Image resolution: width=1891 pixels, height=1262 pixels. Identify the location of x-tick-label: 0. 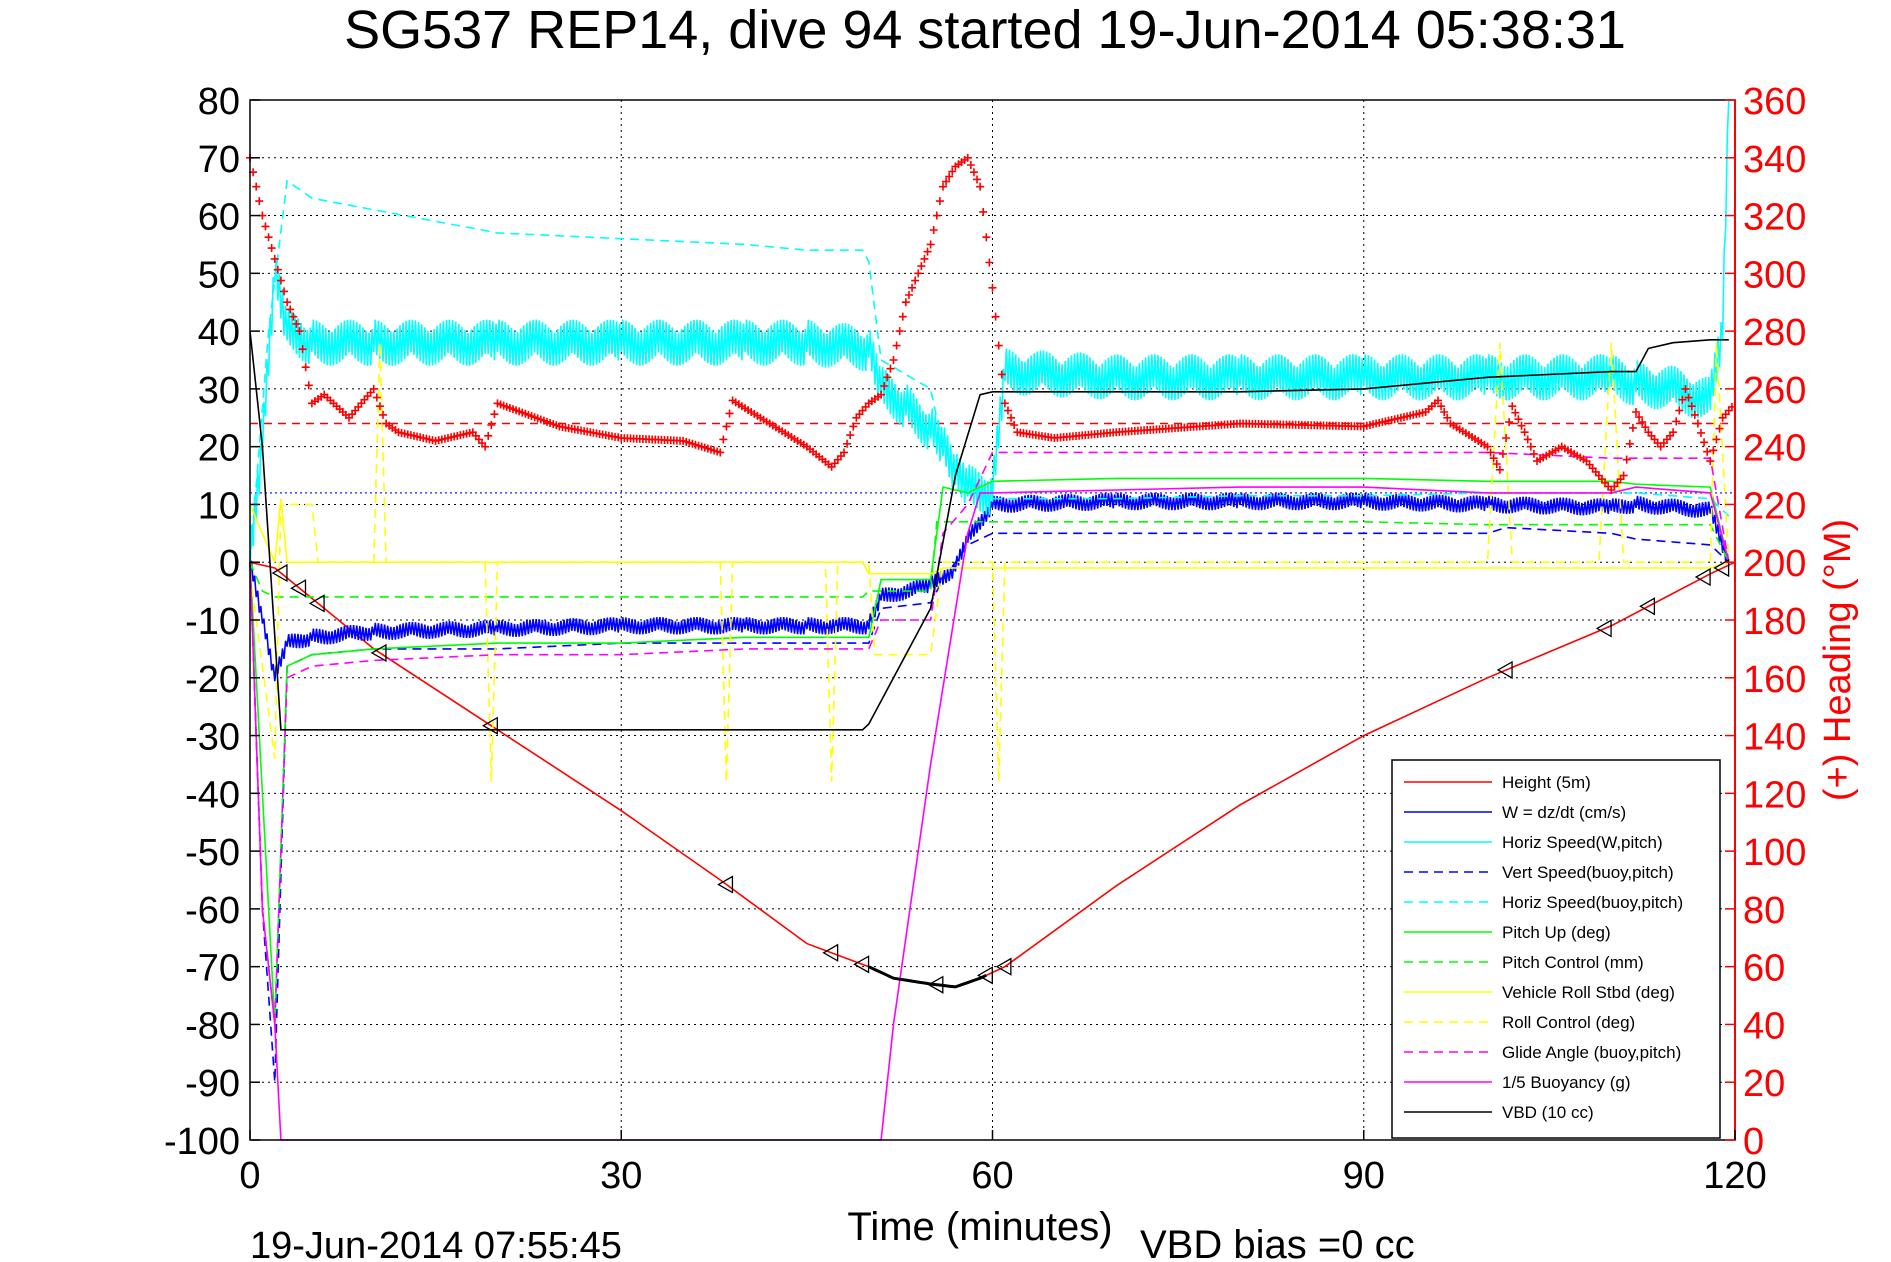
(249, 1176).